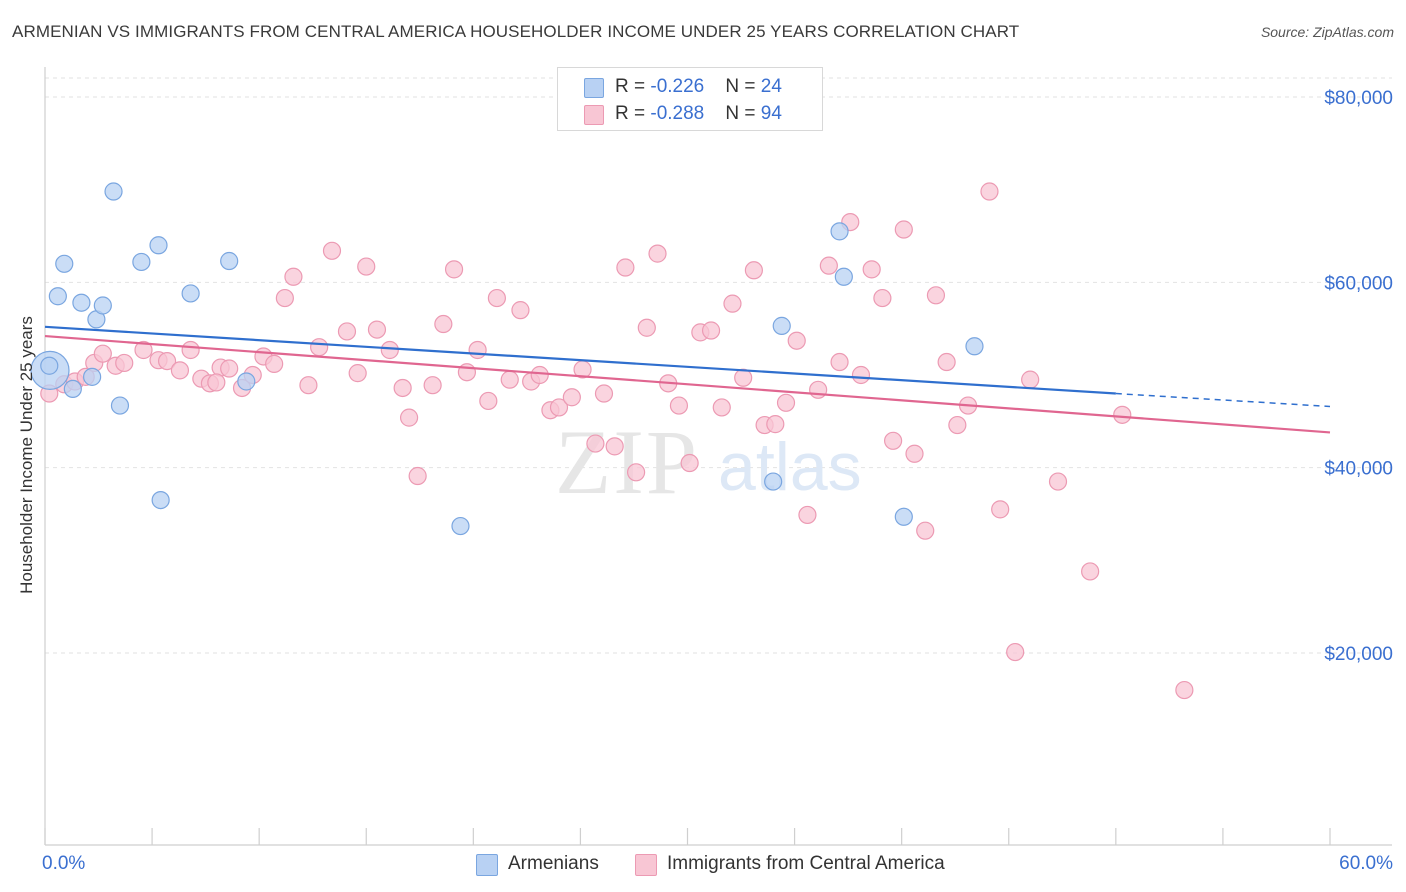 The image size is (1406, 892). What do you see at coordinates (790, 467) in the screenshot?
I see `watermark-atlas: atlas` at bounding box center [790, 467].